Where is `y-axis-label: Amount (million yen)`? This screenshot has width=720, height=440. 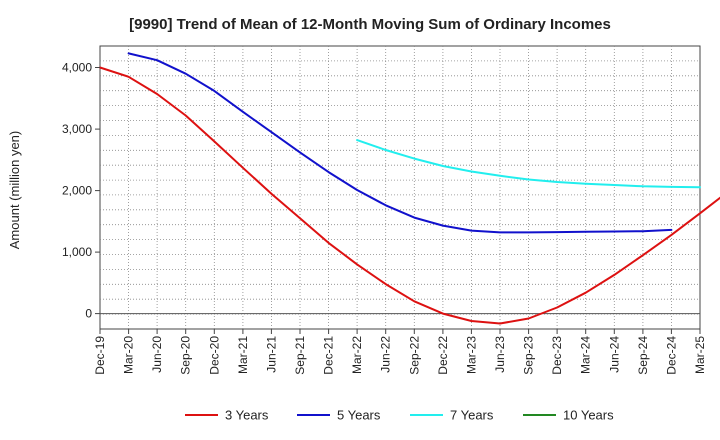
y-axis-label: Amount (million yen) is located at coordinates (14, 190).